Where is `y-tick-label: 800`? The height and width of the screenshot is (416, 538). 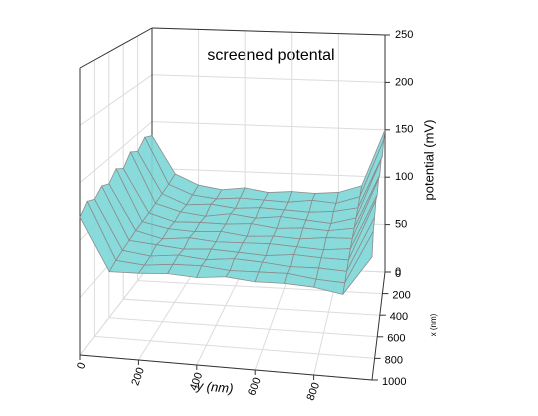 y-tick-label: 800 is located at coordinates (314, 391).